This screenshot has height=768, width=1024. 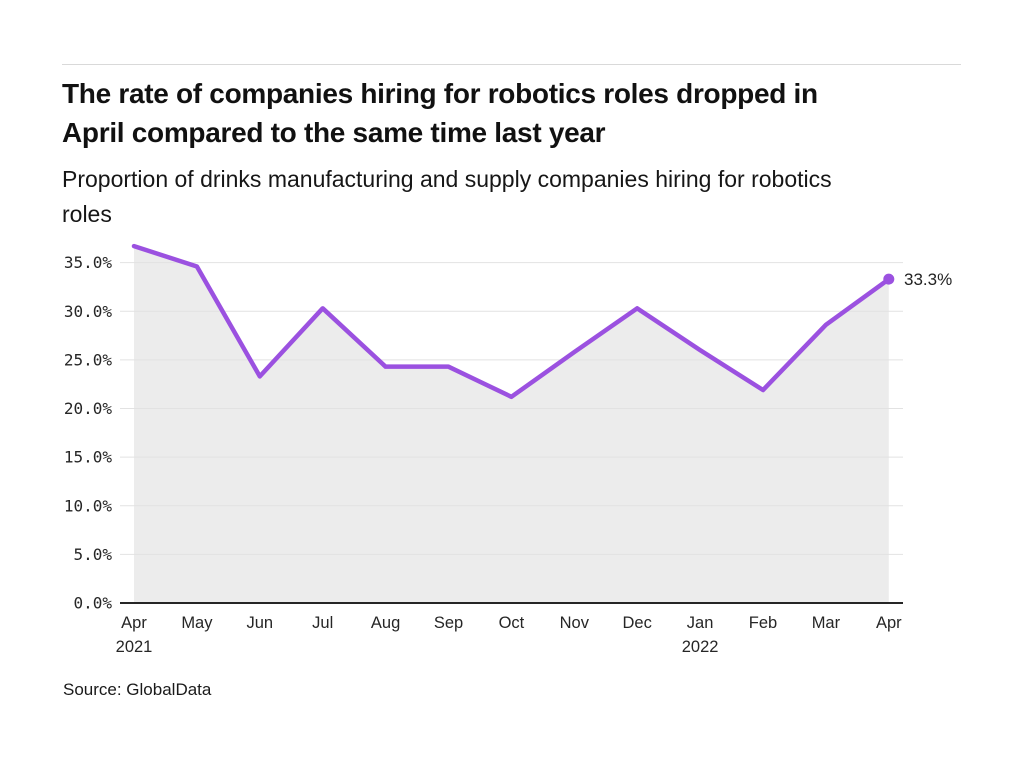 I want to click on x-tick-label: Jul, so click(x=322, y=623).